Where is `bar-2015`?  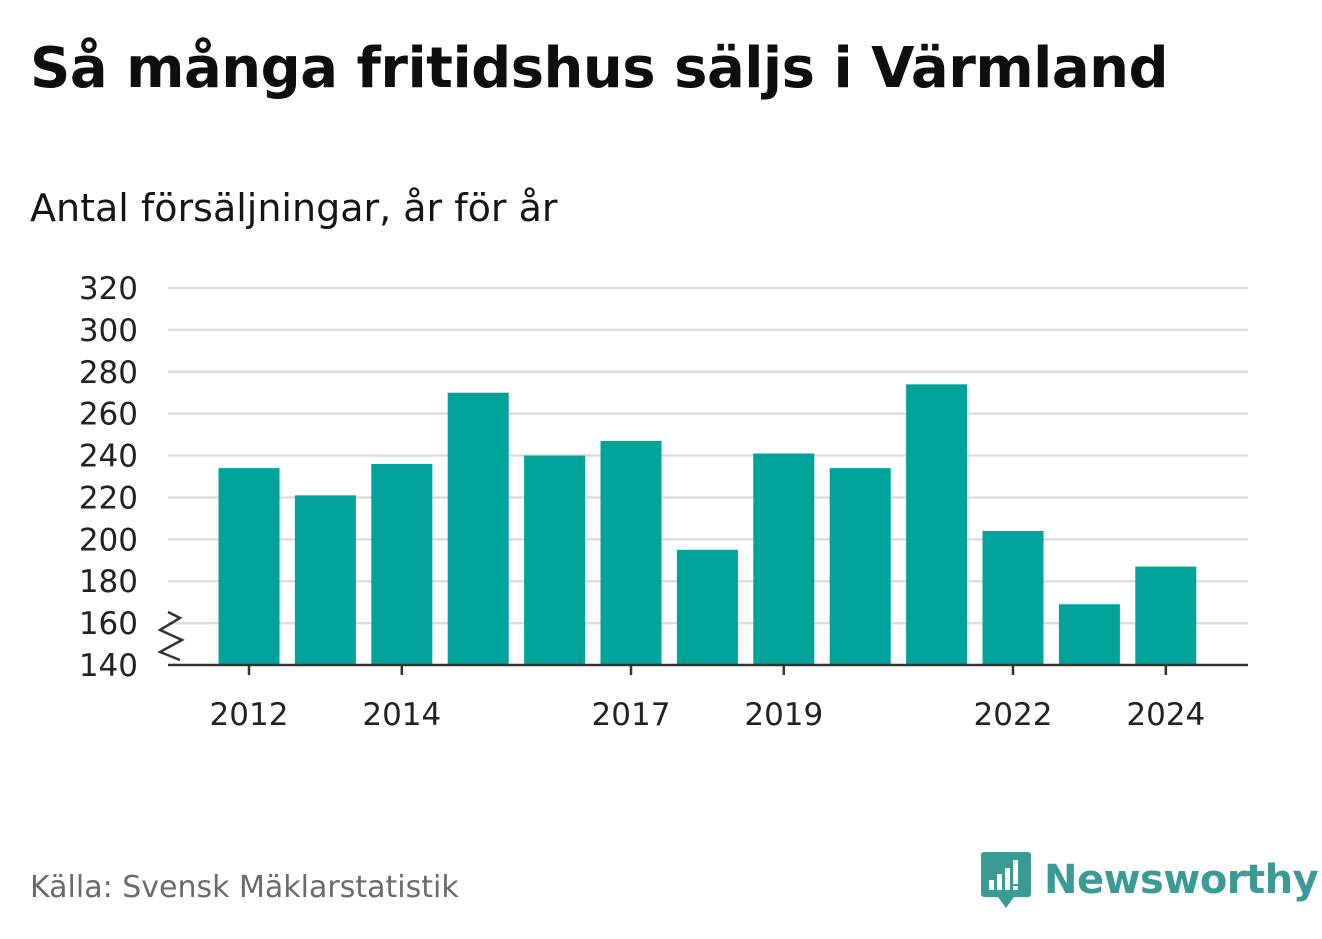
bar-2015 is located at coordinates (478, 528).